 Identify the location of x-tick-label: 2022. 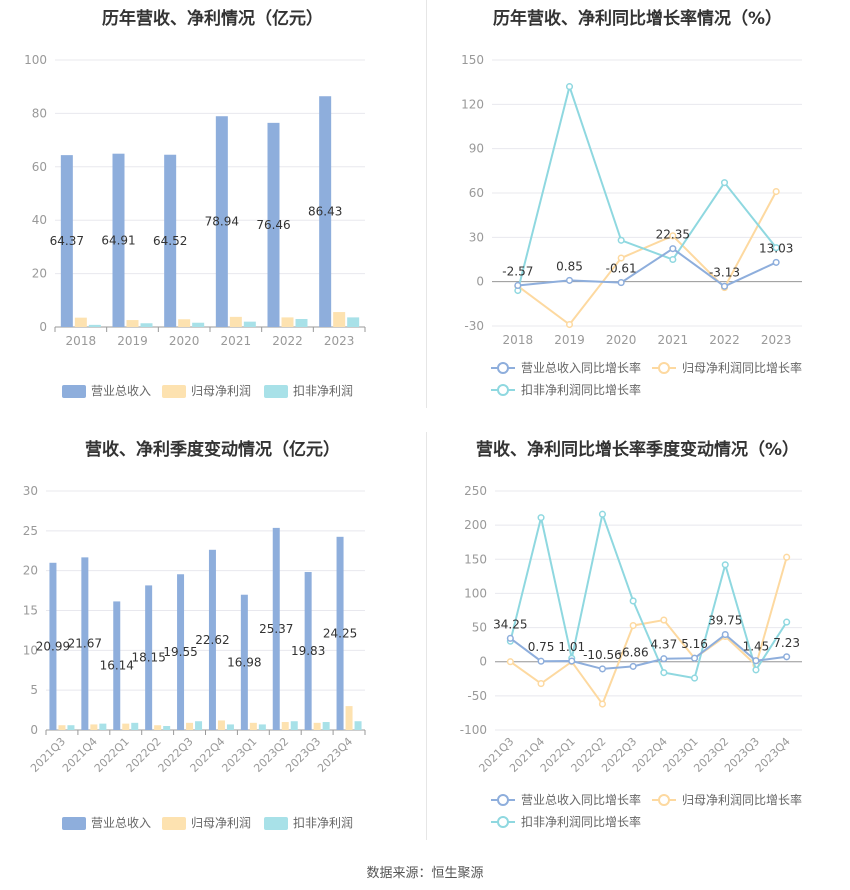
(724, 340).